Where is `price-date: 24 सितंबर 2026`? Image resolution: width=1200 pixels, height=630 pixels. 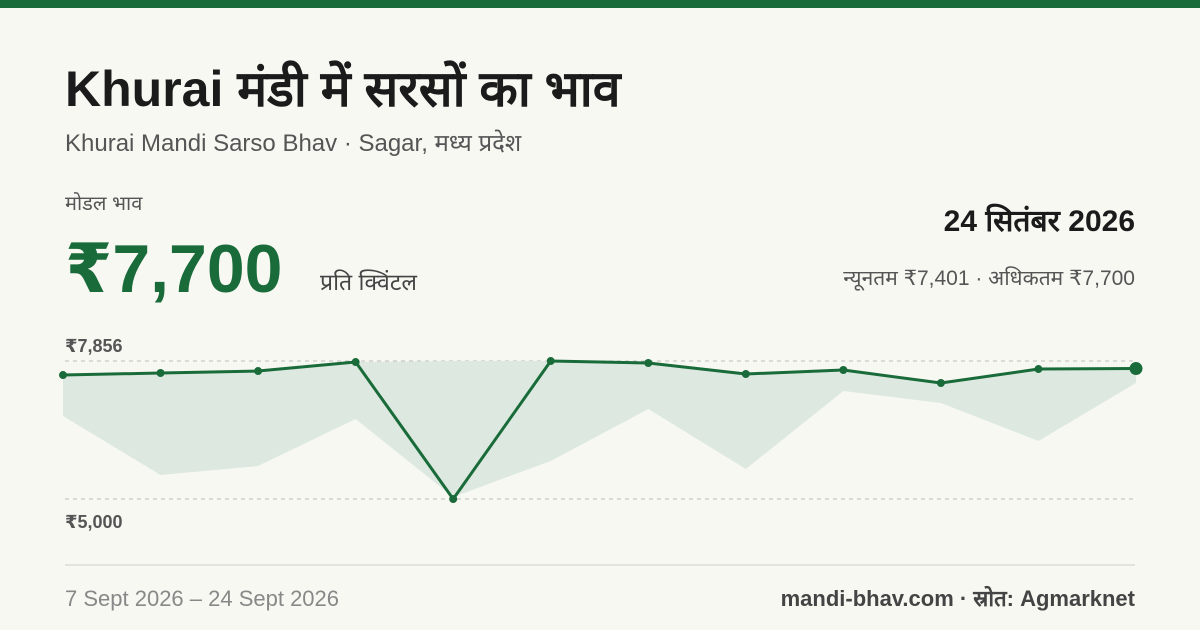
price-date: 24 सितंबर 2026 is located at coordinates (1039, 220).